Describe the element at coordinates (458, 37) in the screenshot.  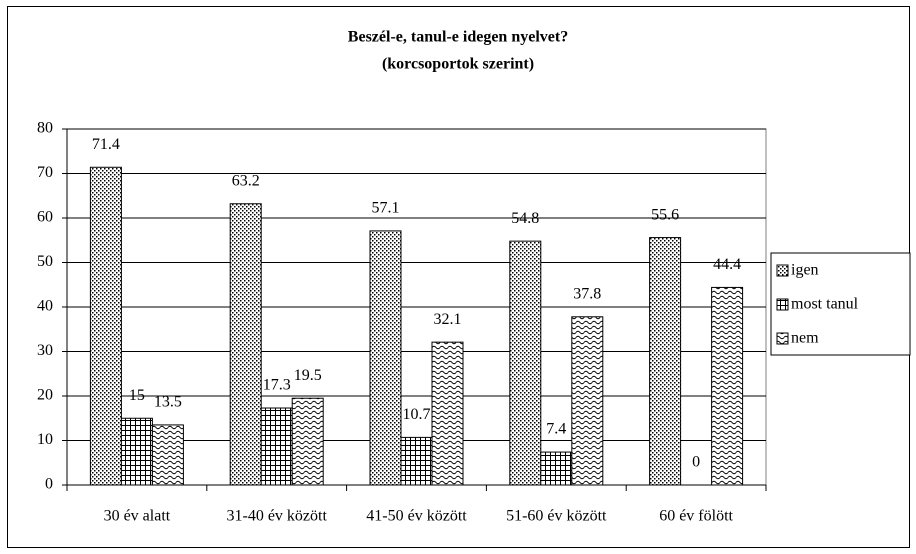
I see `chart-title: Beszél-e, tanul-e idegen nyelvet?` at that location.